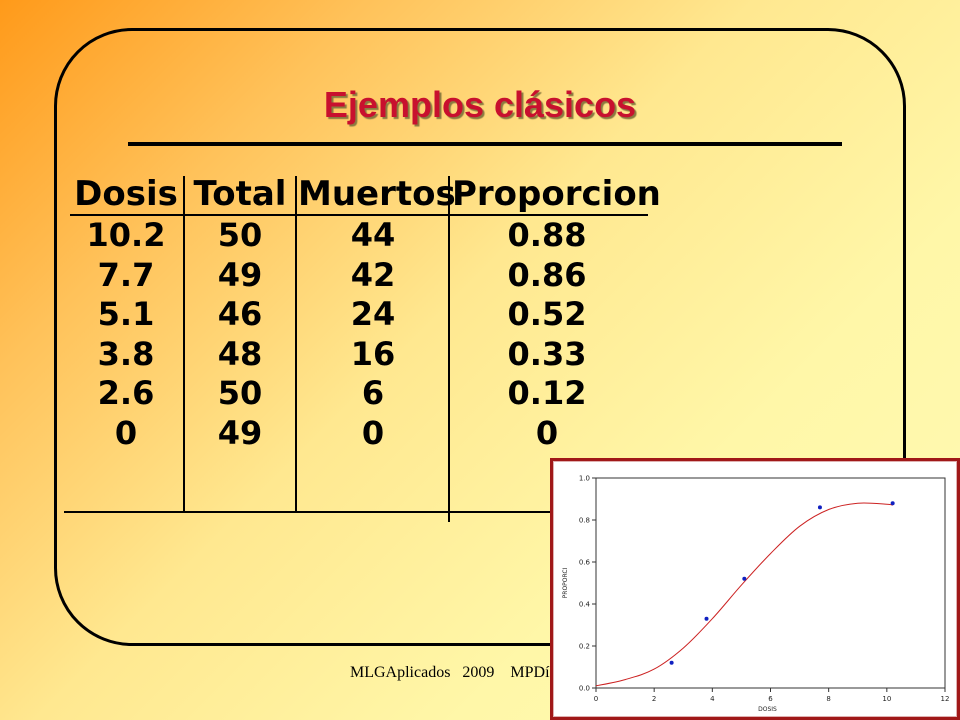  What do you see at coordinates (767, 709) in the screenshot?
I see `x-axis-label: DOSIS` at bounding box center [767, 709].